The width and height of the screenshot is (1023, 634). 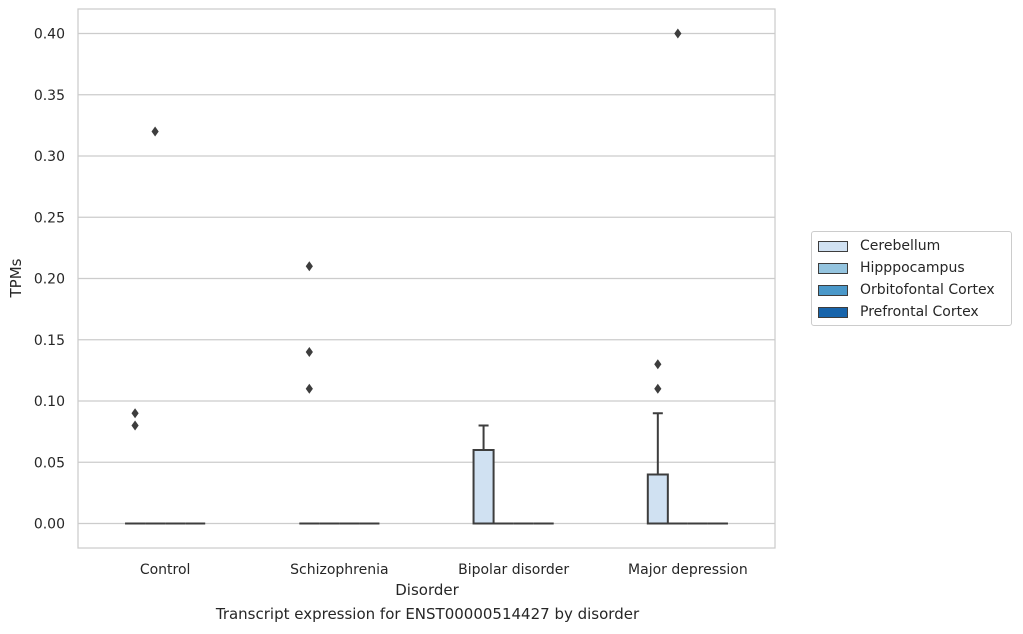 I want to click on legend-item-hippocampus: Hipppocampus, so click(x=891, y=268).